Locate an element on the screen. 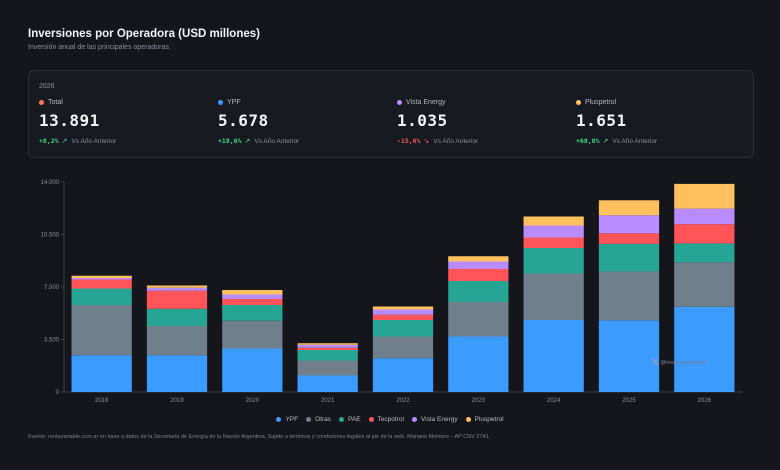 This screenshot has height=470, width=780. kpi-label-text: Pluspetrol is located at coordinates (601, 102).